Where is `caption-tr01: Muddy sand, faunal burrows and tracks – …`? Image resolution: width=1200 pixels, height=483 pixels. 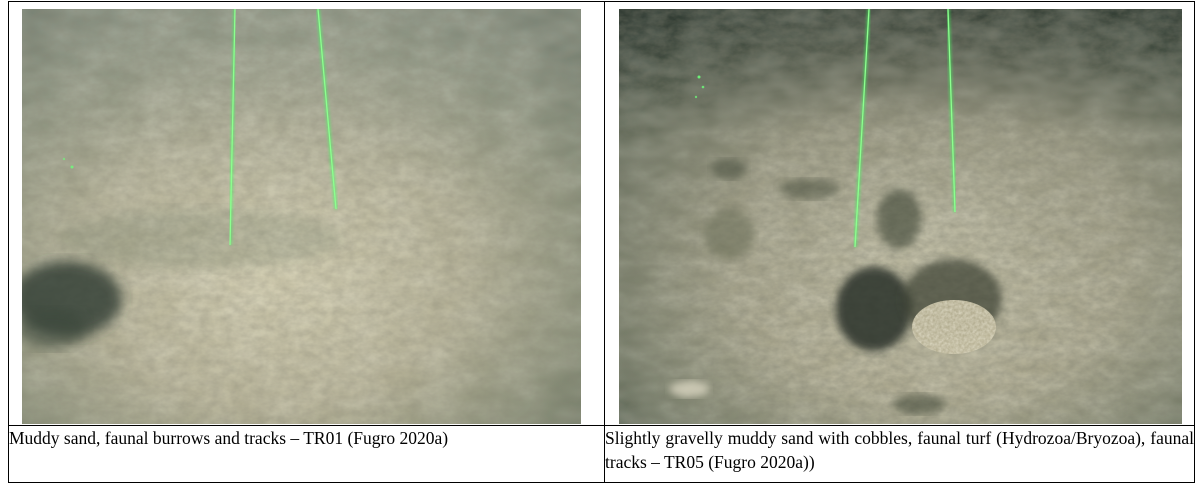 caption-tr01: Muddy sand, faunal burrows and tracks – … is located at coordinates (306, 454).